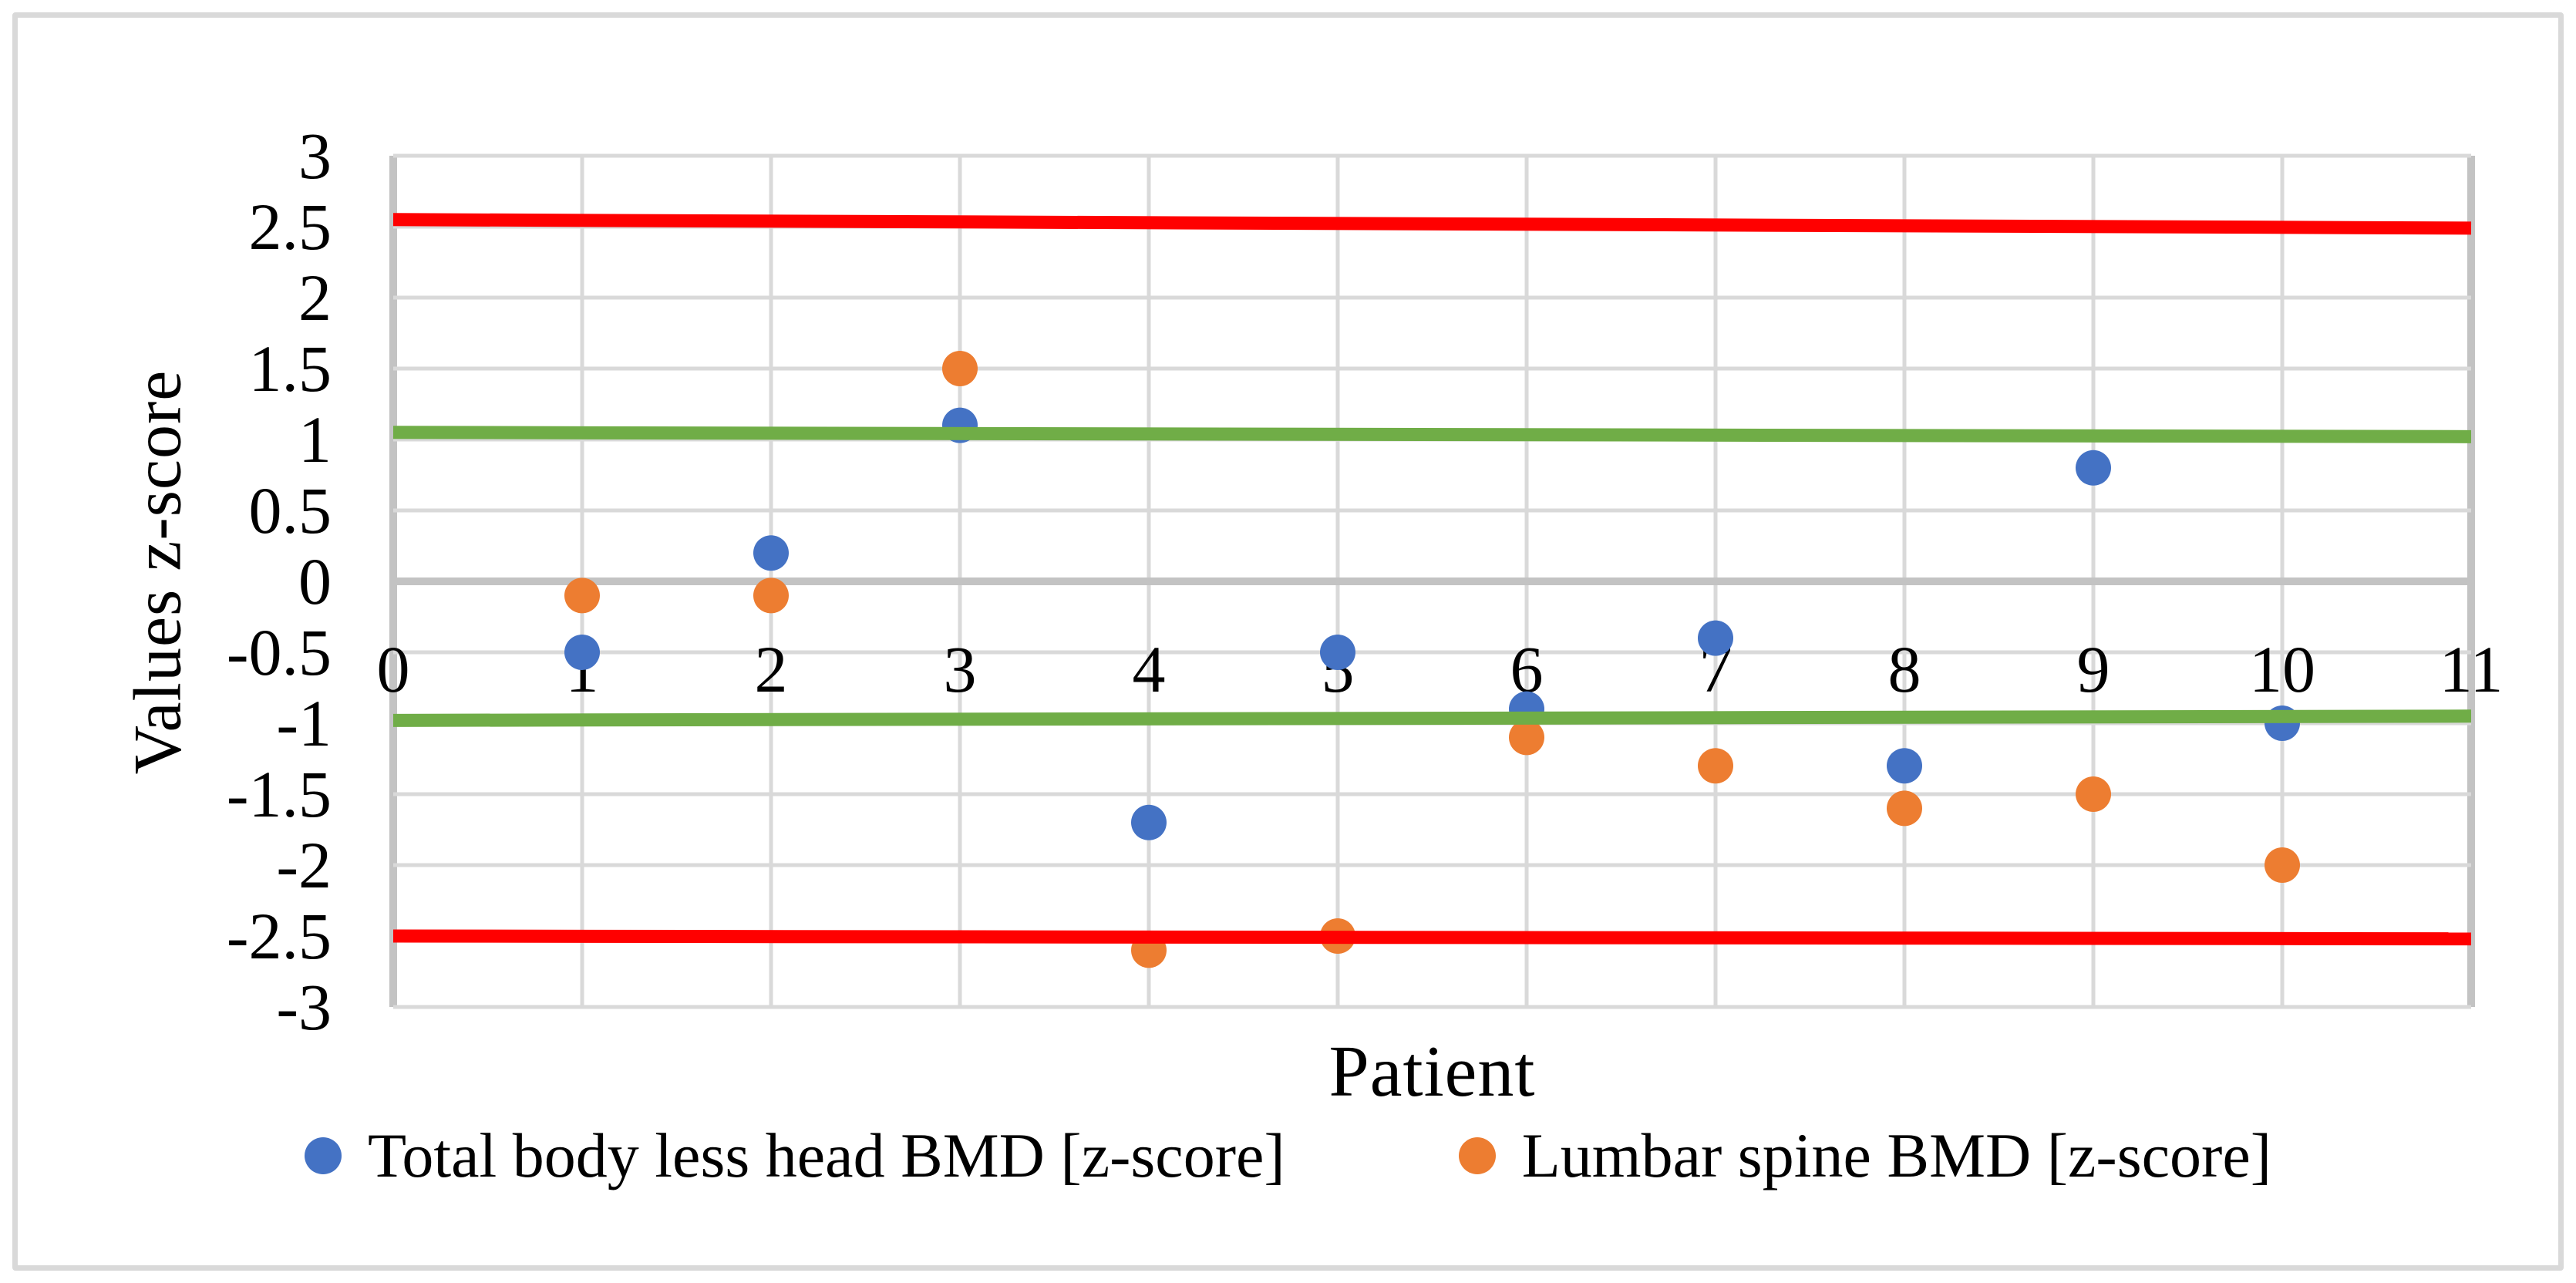 The image size is (2576, 1283). Describe the element at coordinates (315, 439) in the screenshot. I see `y-tick-label-1: 1` at that location.